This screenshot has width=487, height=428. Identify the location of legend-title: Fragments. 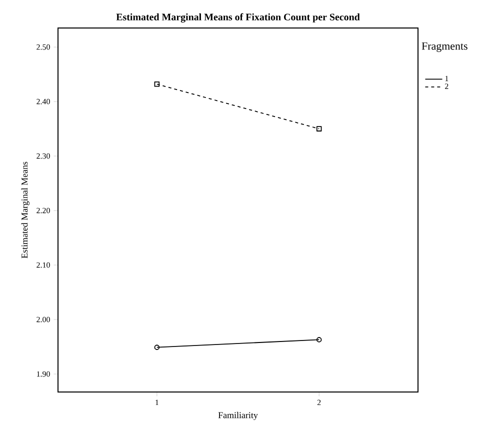
(445, 47).